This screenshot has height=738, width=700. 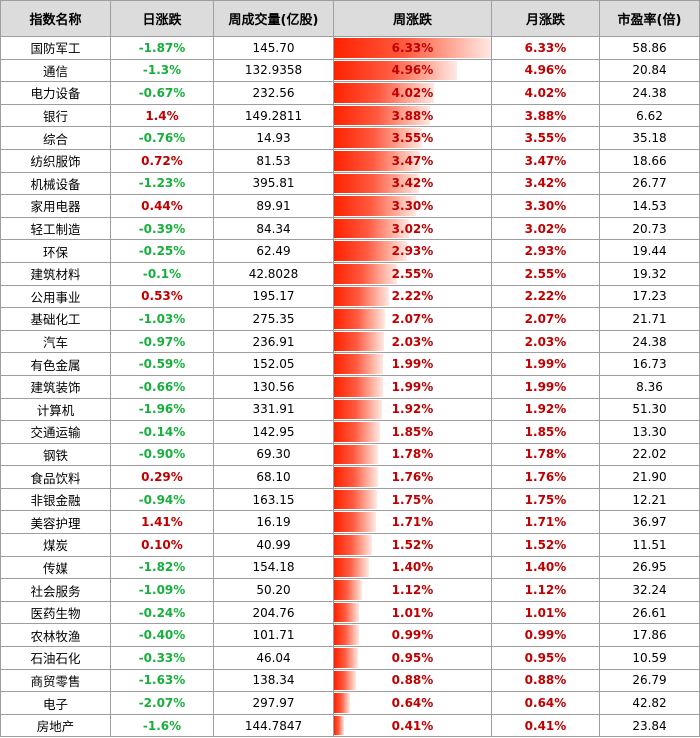 I want to click on index-name-cell: 综合, so click(x=55, y=138).